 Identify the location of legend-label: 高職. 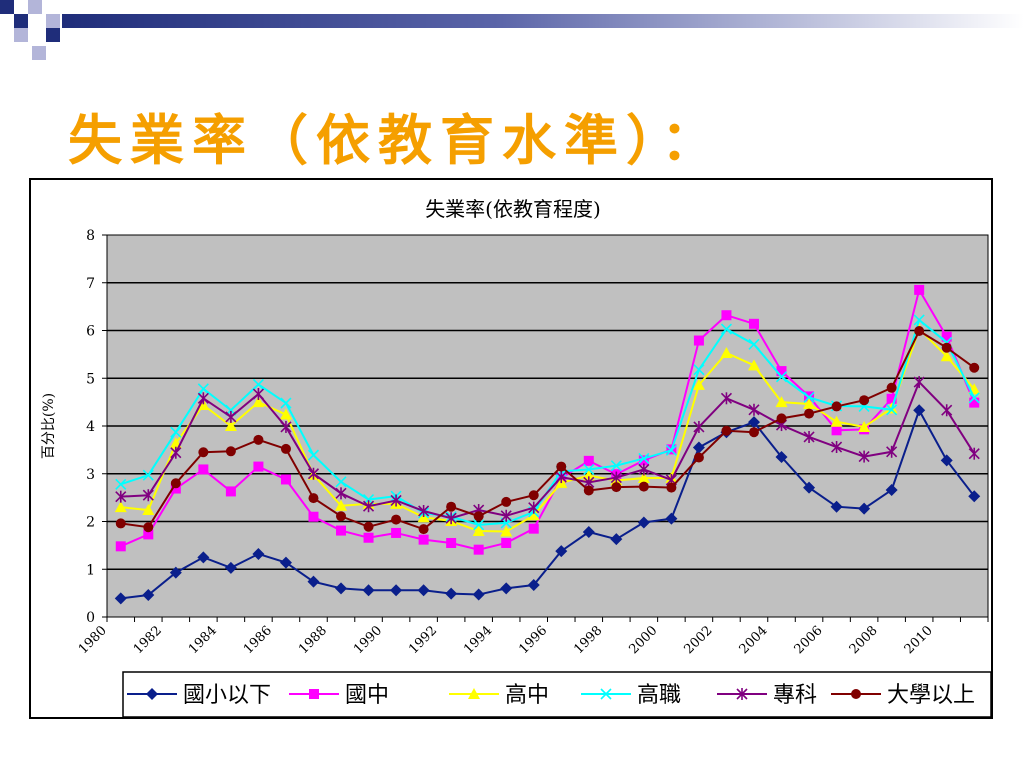
(659, 695).